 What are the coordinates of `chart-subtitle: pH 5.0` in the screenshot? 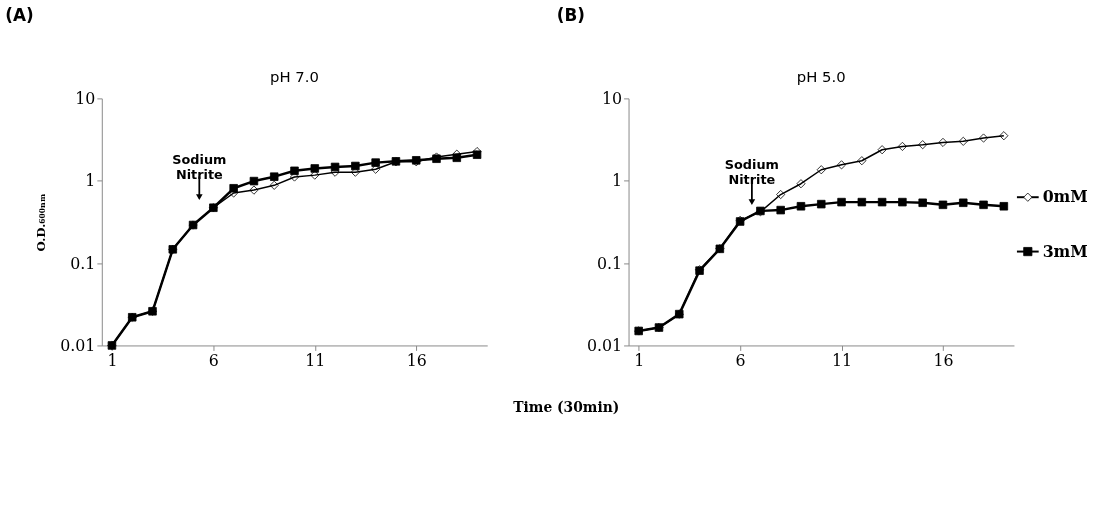 It's located at (821, 76).